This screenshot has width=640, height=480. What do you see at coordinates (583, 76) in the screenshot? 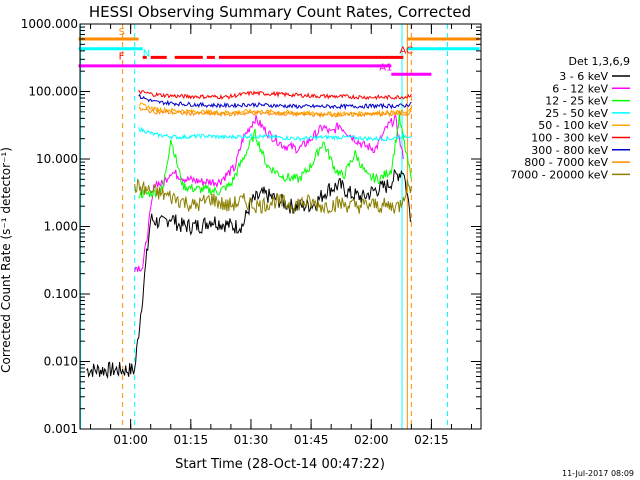
I see `legend-label-0: 3 - 6 keV` at bounding box center [583, 76].